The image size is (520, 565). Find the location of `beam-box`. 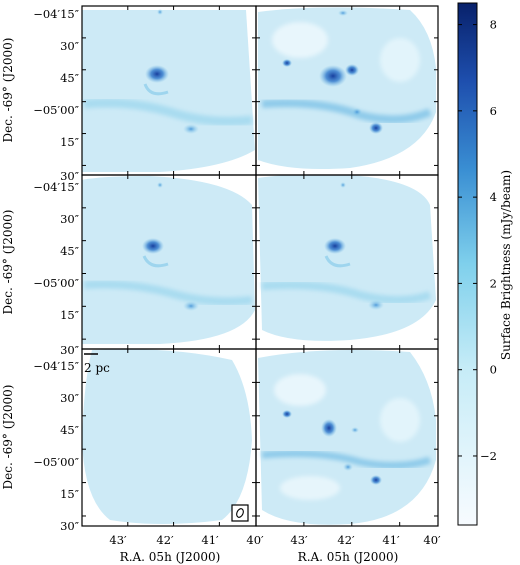

beam-box is located at coordinates (240, 513).